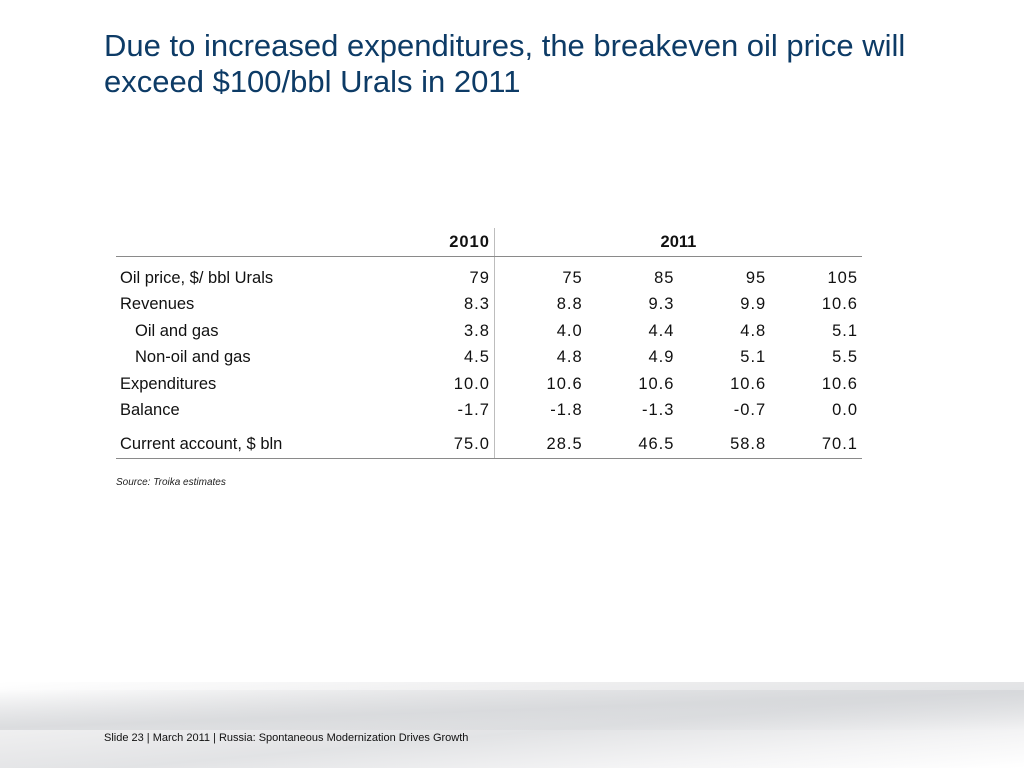 The width and height of the screenshot is (1024, 768). Describe the element at coordinates (569, 304) in the screenshot. I see `table-cell: 8.8` at that location.